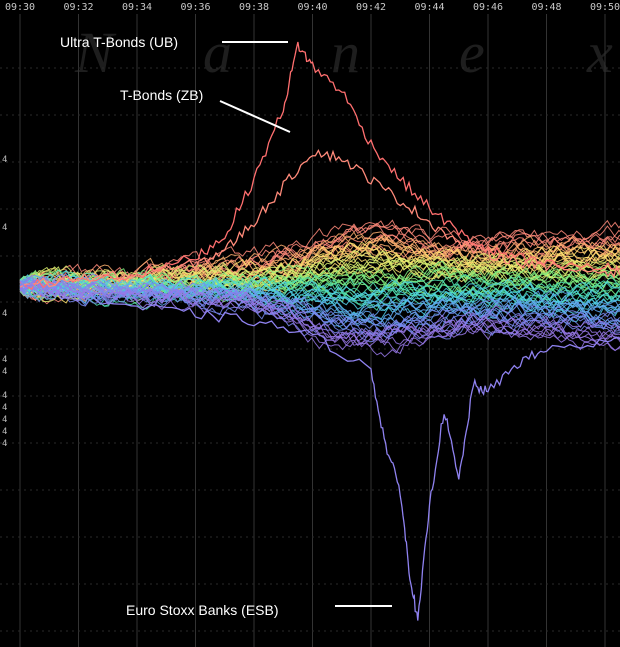  Describe the element at coordinates (255, 116) in the screenshot. I see `annotation-pointer-line` at that location.